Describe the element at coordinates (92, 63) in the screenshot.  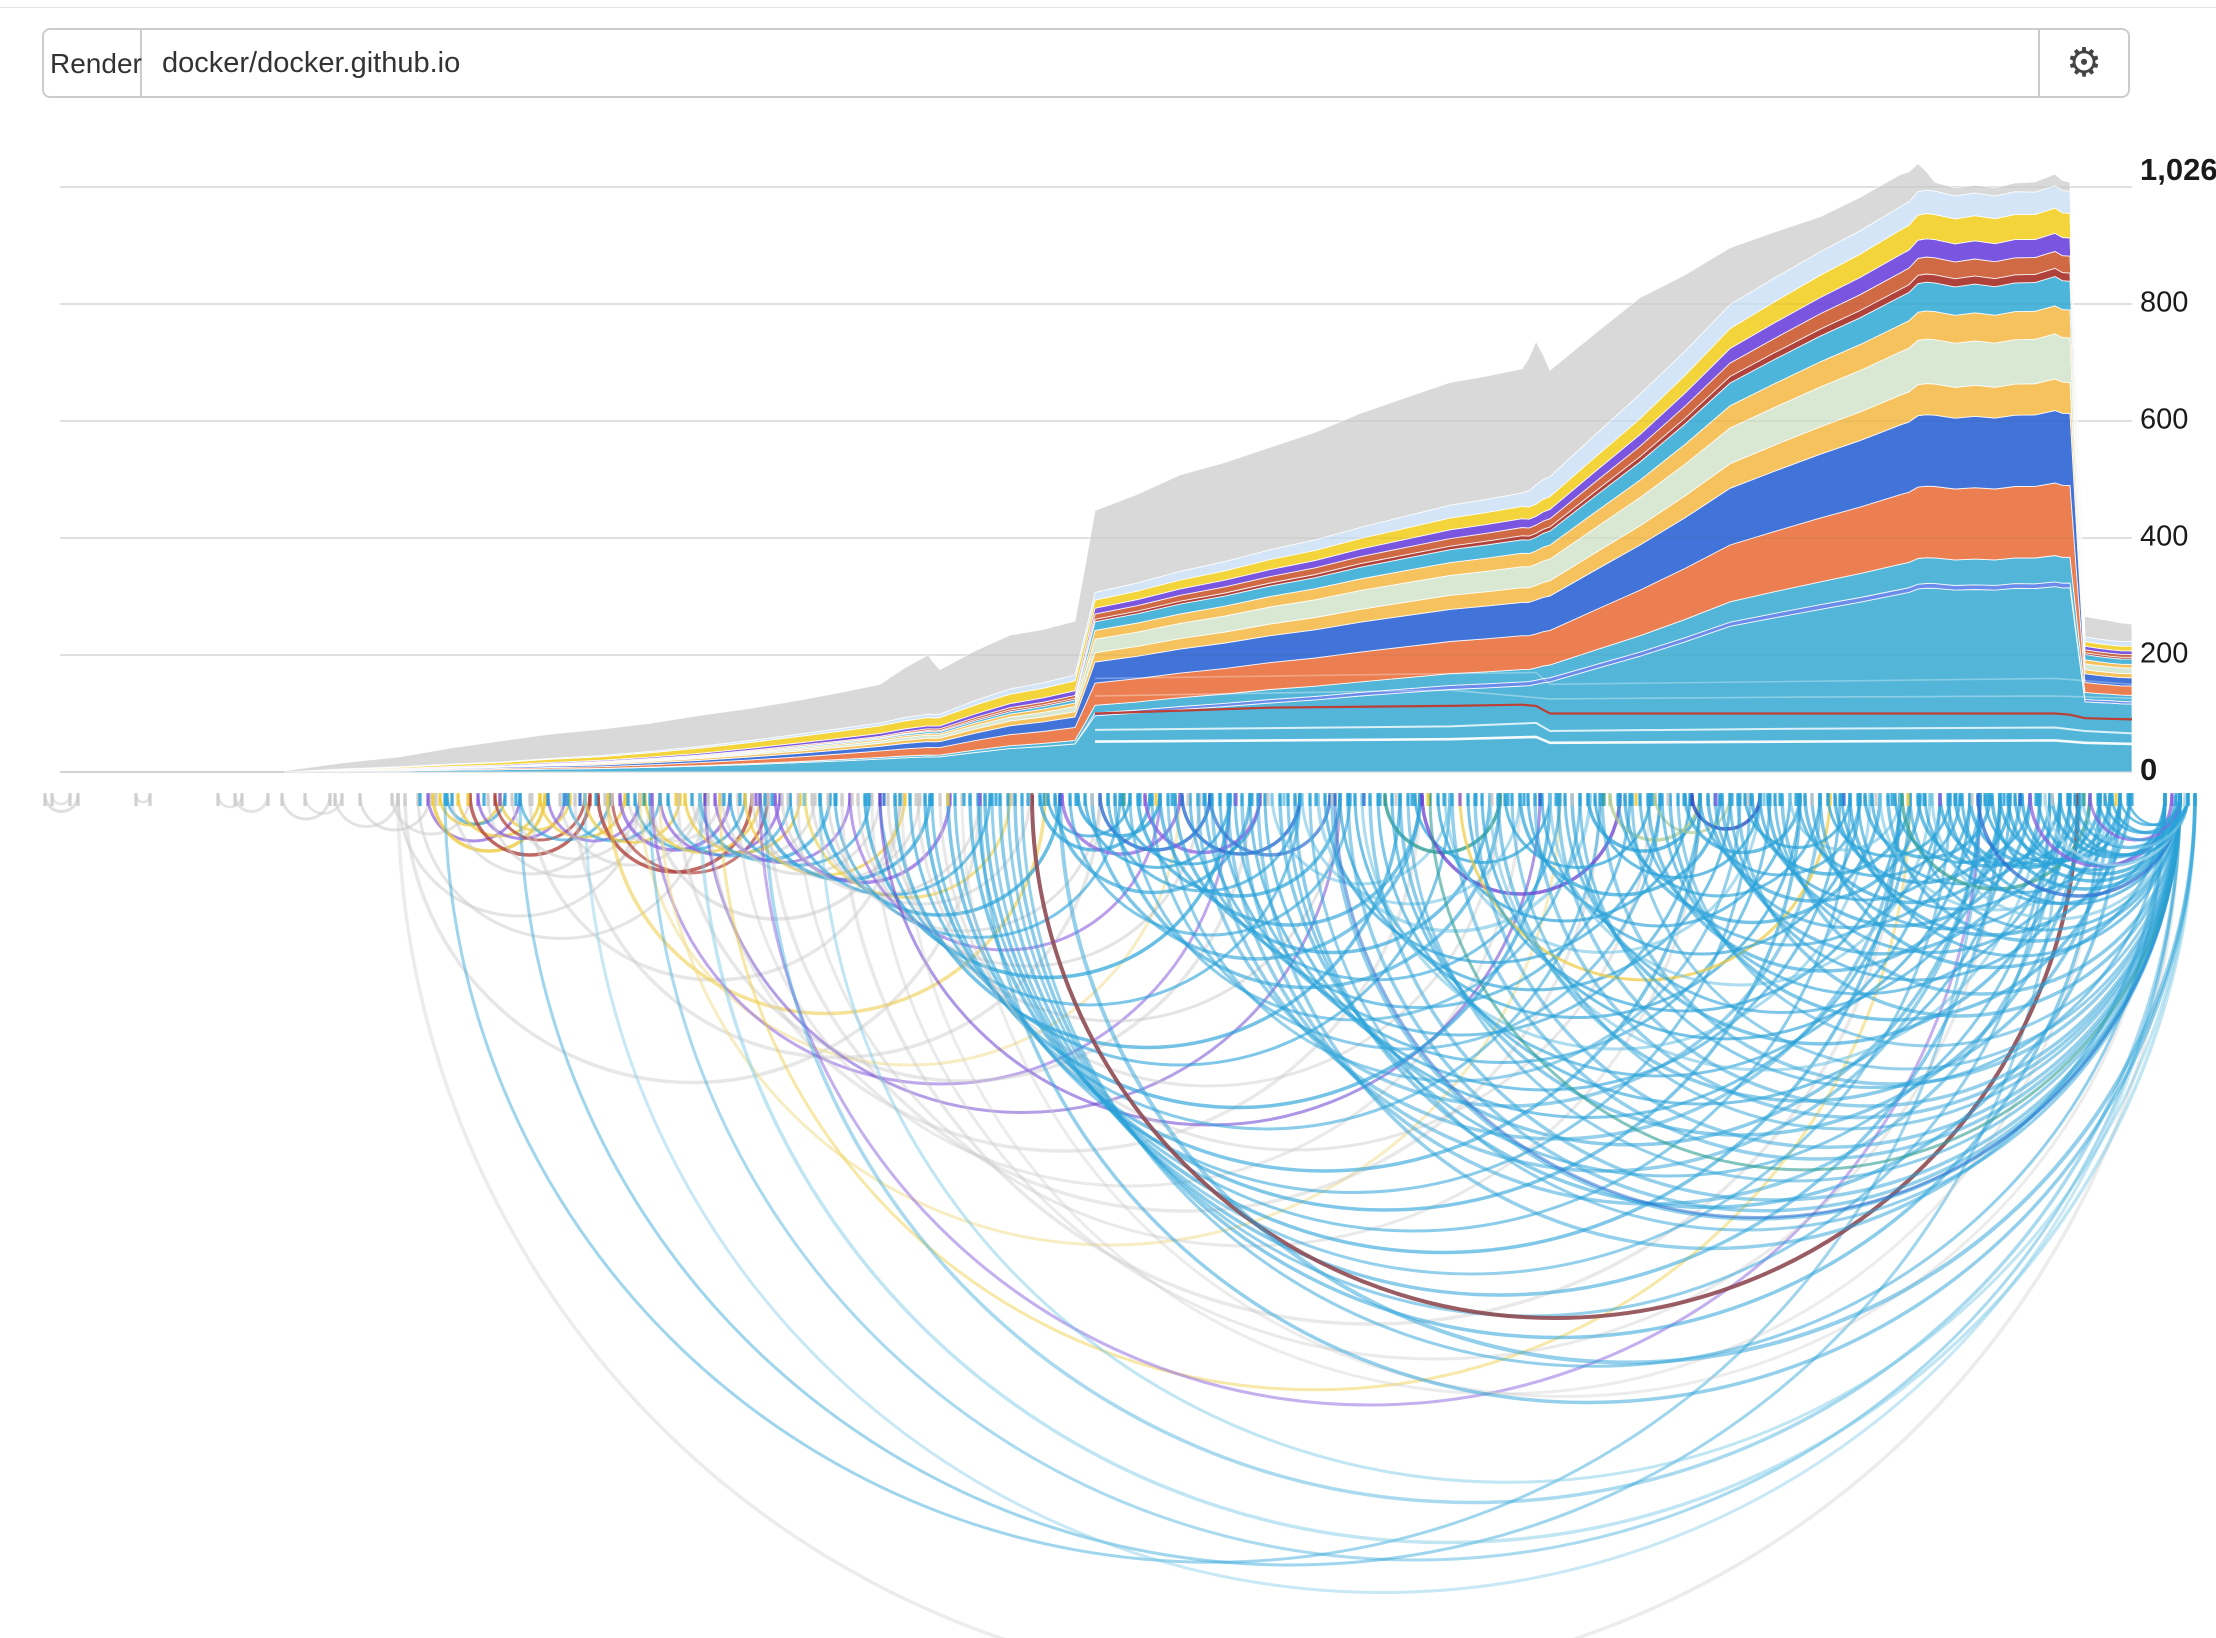
I see `render-button: Render` at that location.